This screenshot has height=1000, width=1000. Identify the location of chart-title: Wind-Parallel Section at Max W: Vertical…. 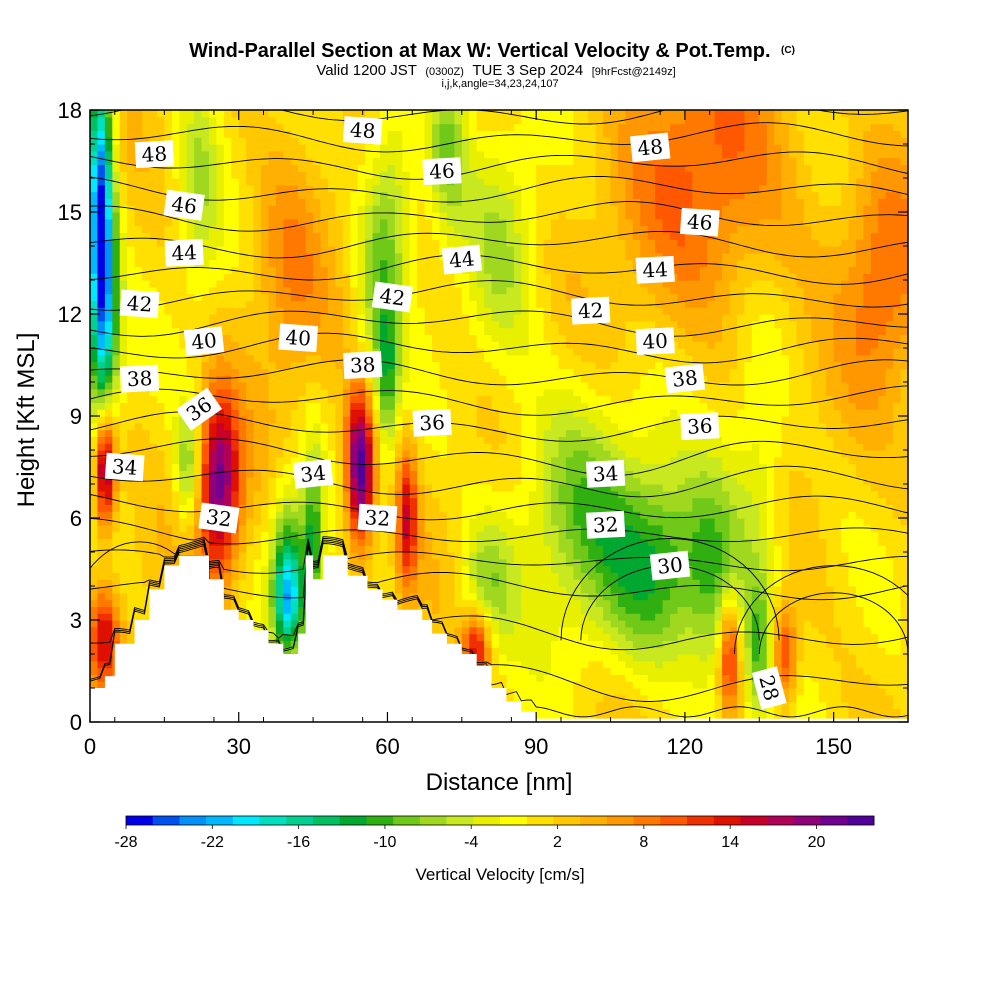
(492, 51).